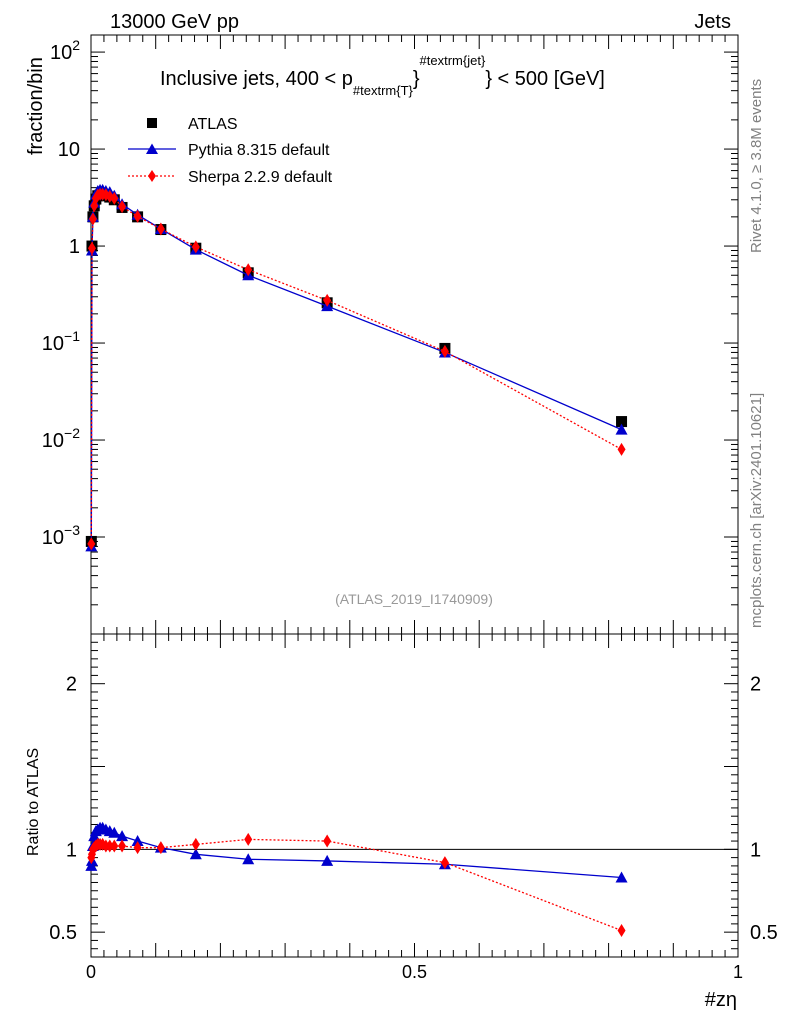 The width and height of the screenshot is (786, 1024). Describe the element at coordinates (36, 106) in the screenshot. I see `y-axis-title: fraction/bin` at that location.